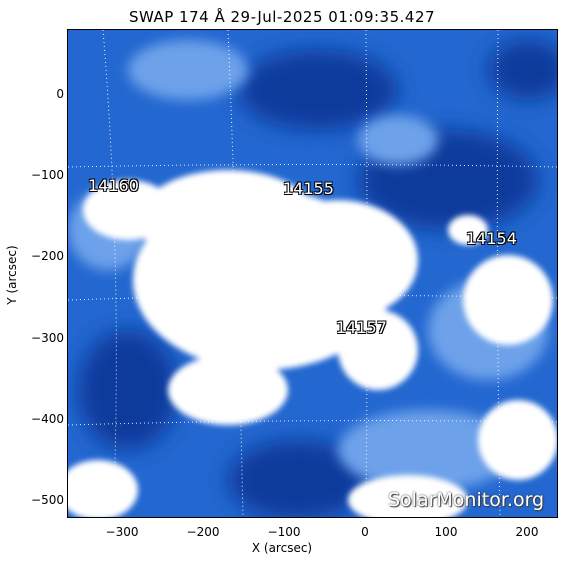 The image size is (564, 564). What do you see at coordinates (47, 500) in the screenshot?
I see `y-tick-label: −500` at bounding box center [47, 500].